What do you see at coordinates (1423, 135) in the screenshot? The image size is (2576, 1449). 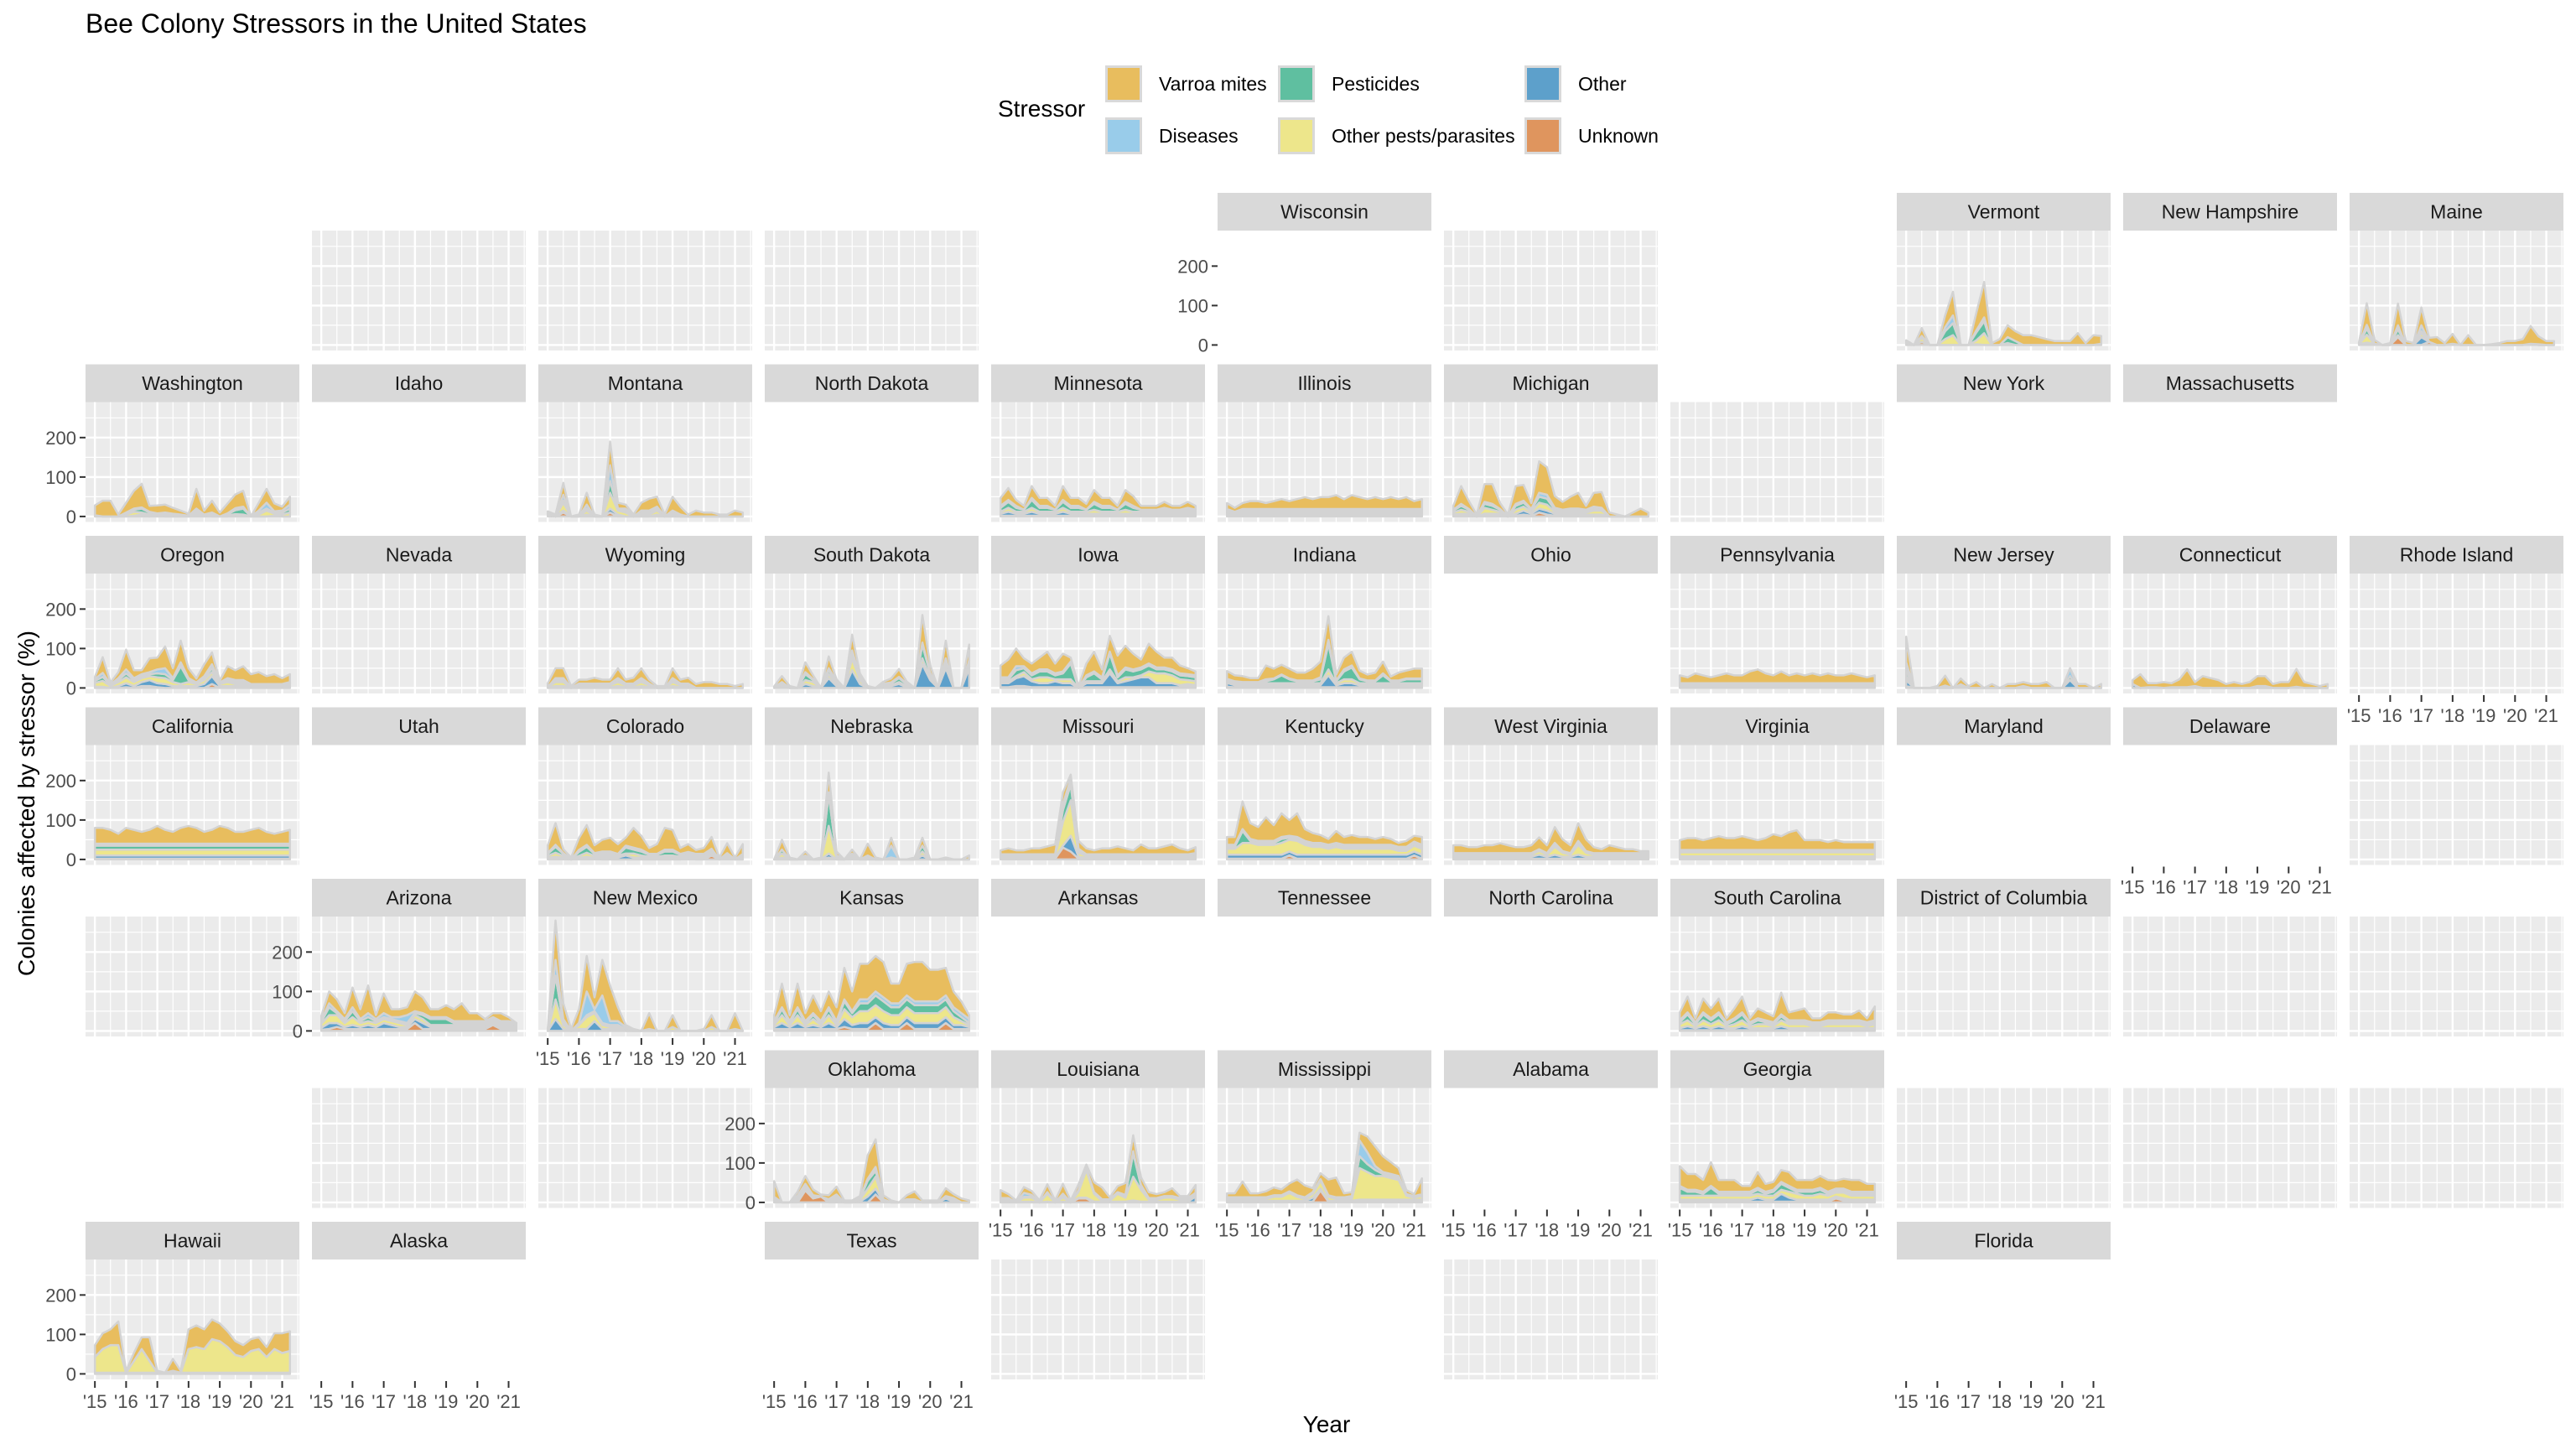 I see `legend-label-pests: Other pests/parasites` at bounding box center [1423, 135].